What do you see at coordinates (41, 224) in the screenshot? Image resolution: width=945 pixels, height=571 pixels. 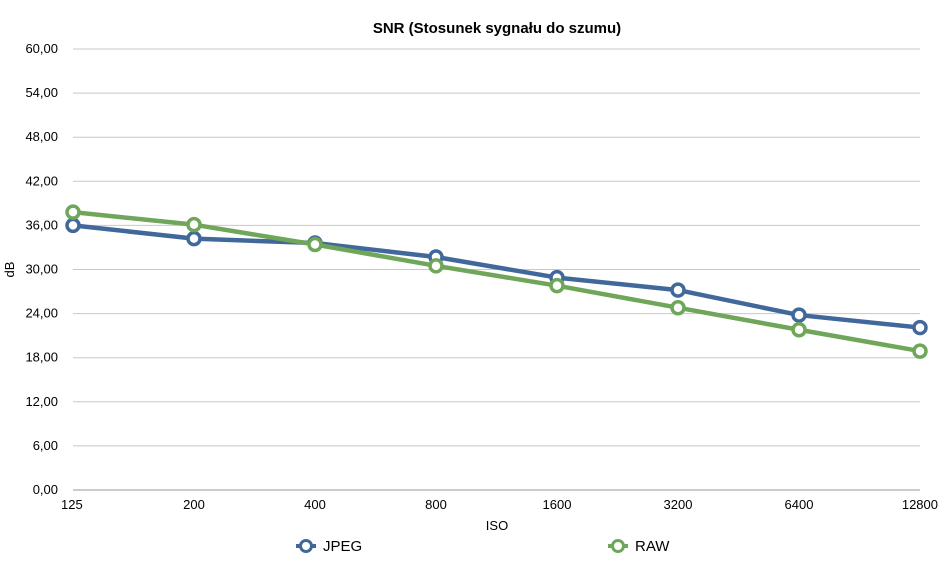 I see `y-tick-label: 36,00` at bounding box center [41, 224].